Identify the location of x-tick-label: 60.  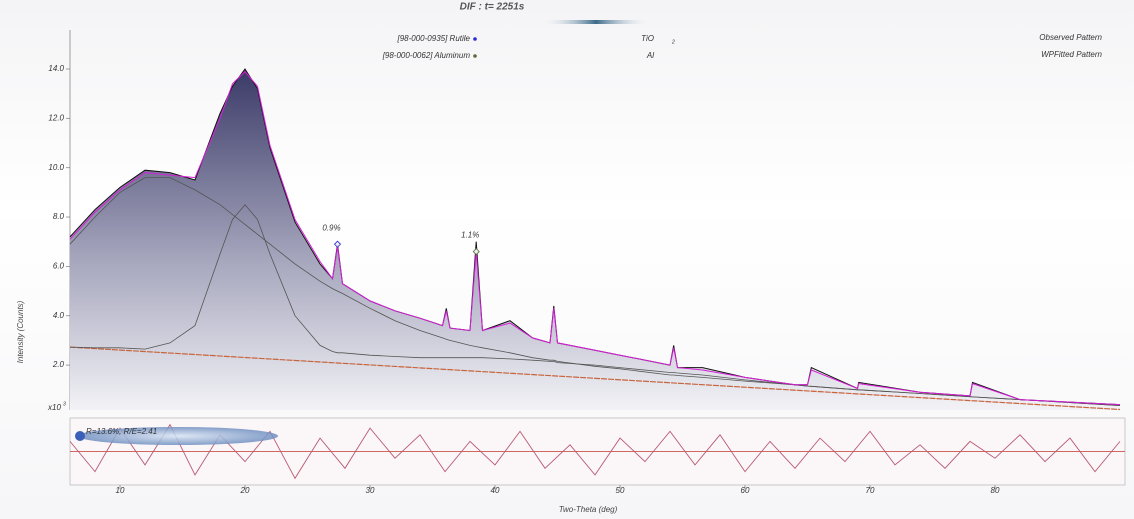
(745, 490).